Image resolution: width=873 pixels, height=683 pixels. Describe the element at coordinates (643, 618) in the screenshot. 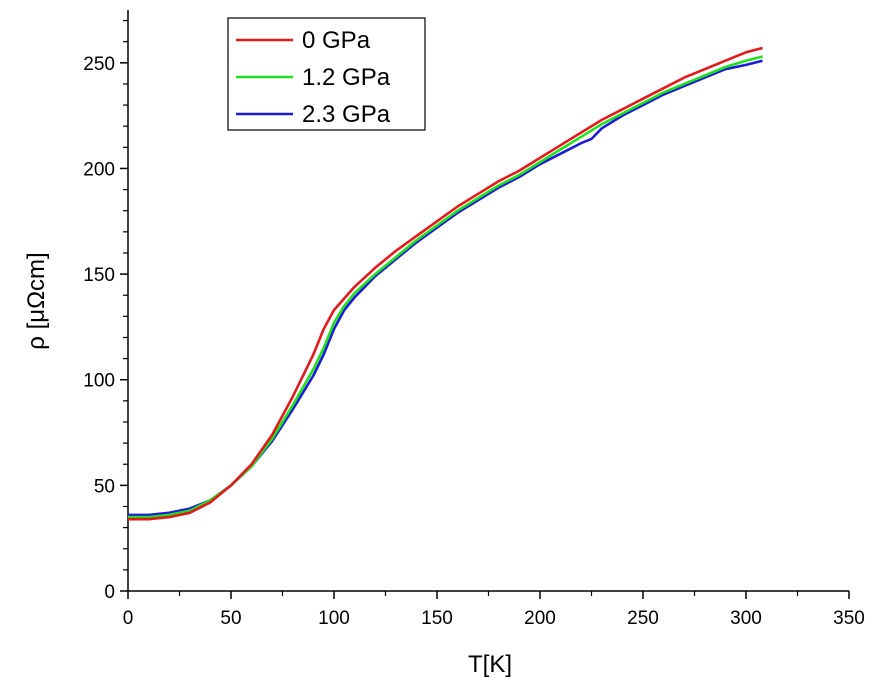

I see `x-tick-label: 250` at that location.